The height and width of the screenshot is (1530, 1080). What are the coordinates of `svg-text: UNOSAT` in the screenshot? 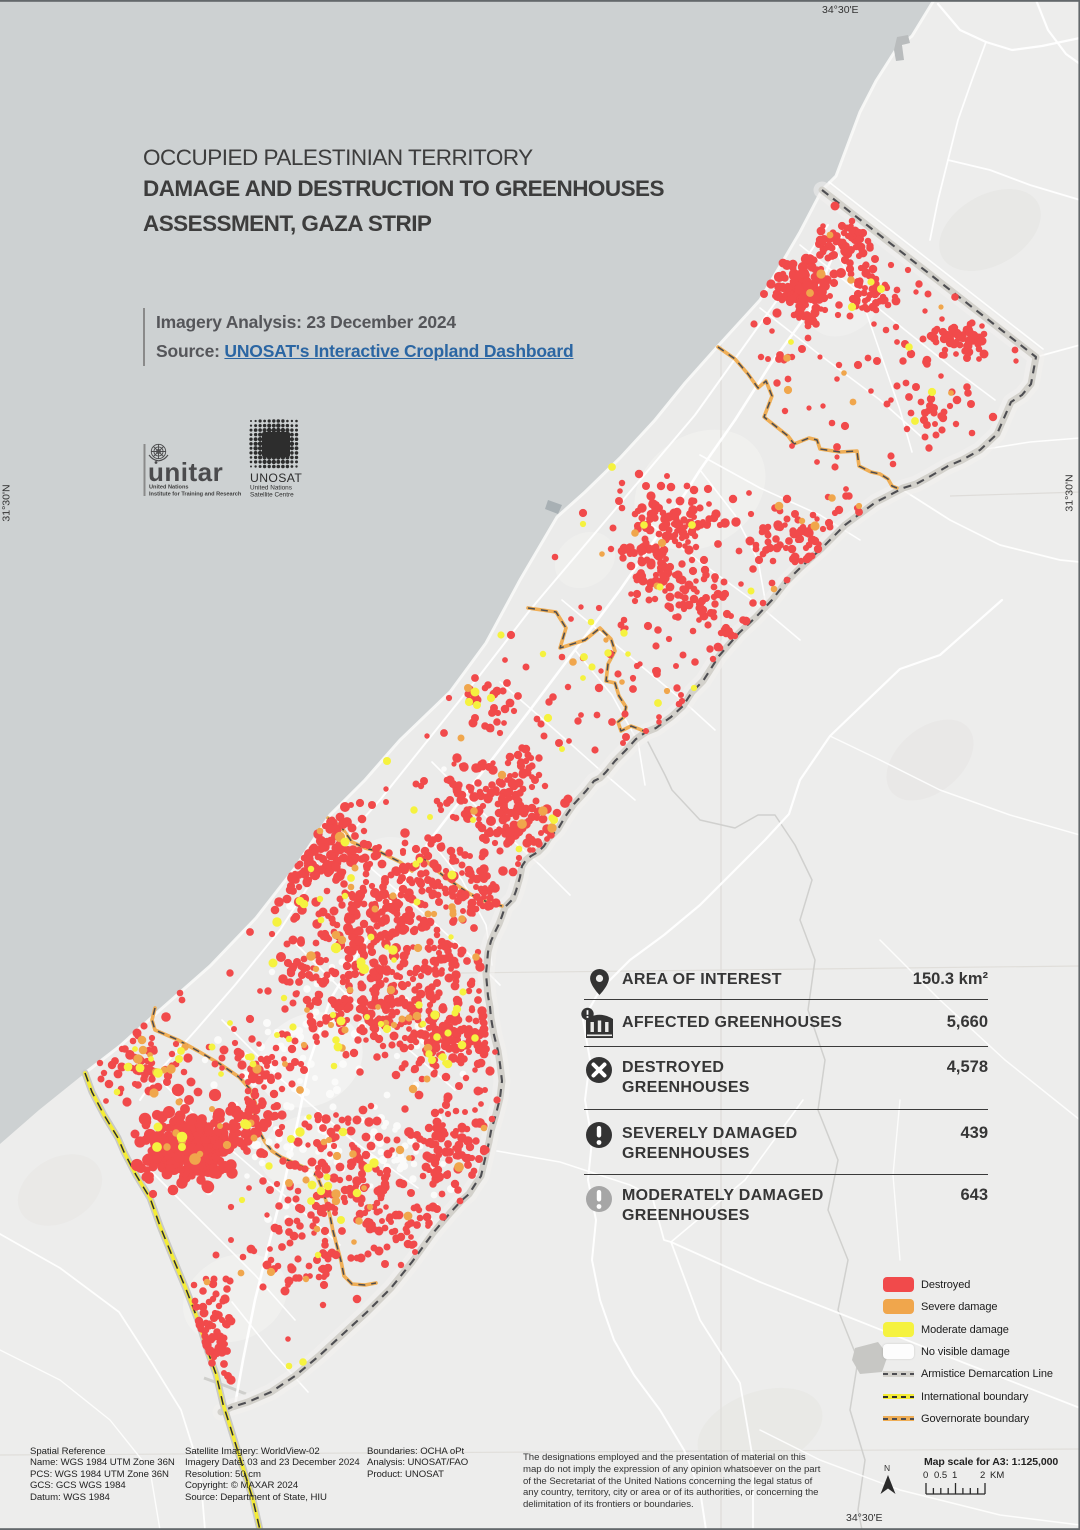 It's located at (276, 478).